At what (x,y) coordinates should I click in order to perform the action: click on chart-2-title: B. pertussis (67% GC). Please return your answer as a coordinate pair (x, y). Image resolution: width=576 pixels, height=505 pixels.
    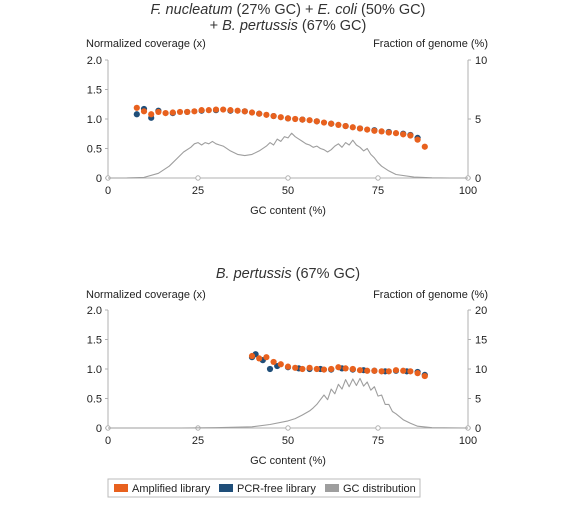
    Looking at the image, I should click on (288, 274).